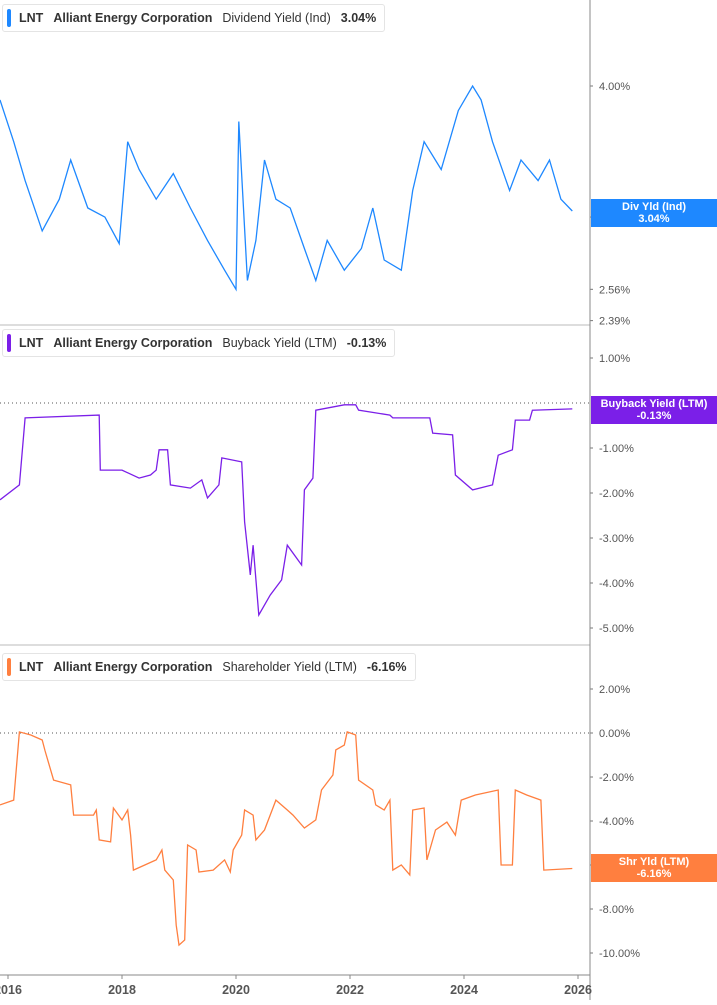 The height and width of the screenshot is (1005, 717). Describe the element at coordinates (122, 990) in the screenshot. I see `x-tick-label: 2018` at that location.